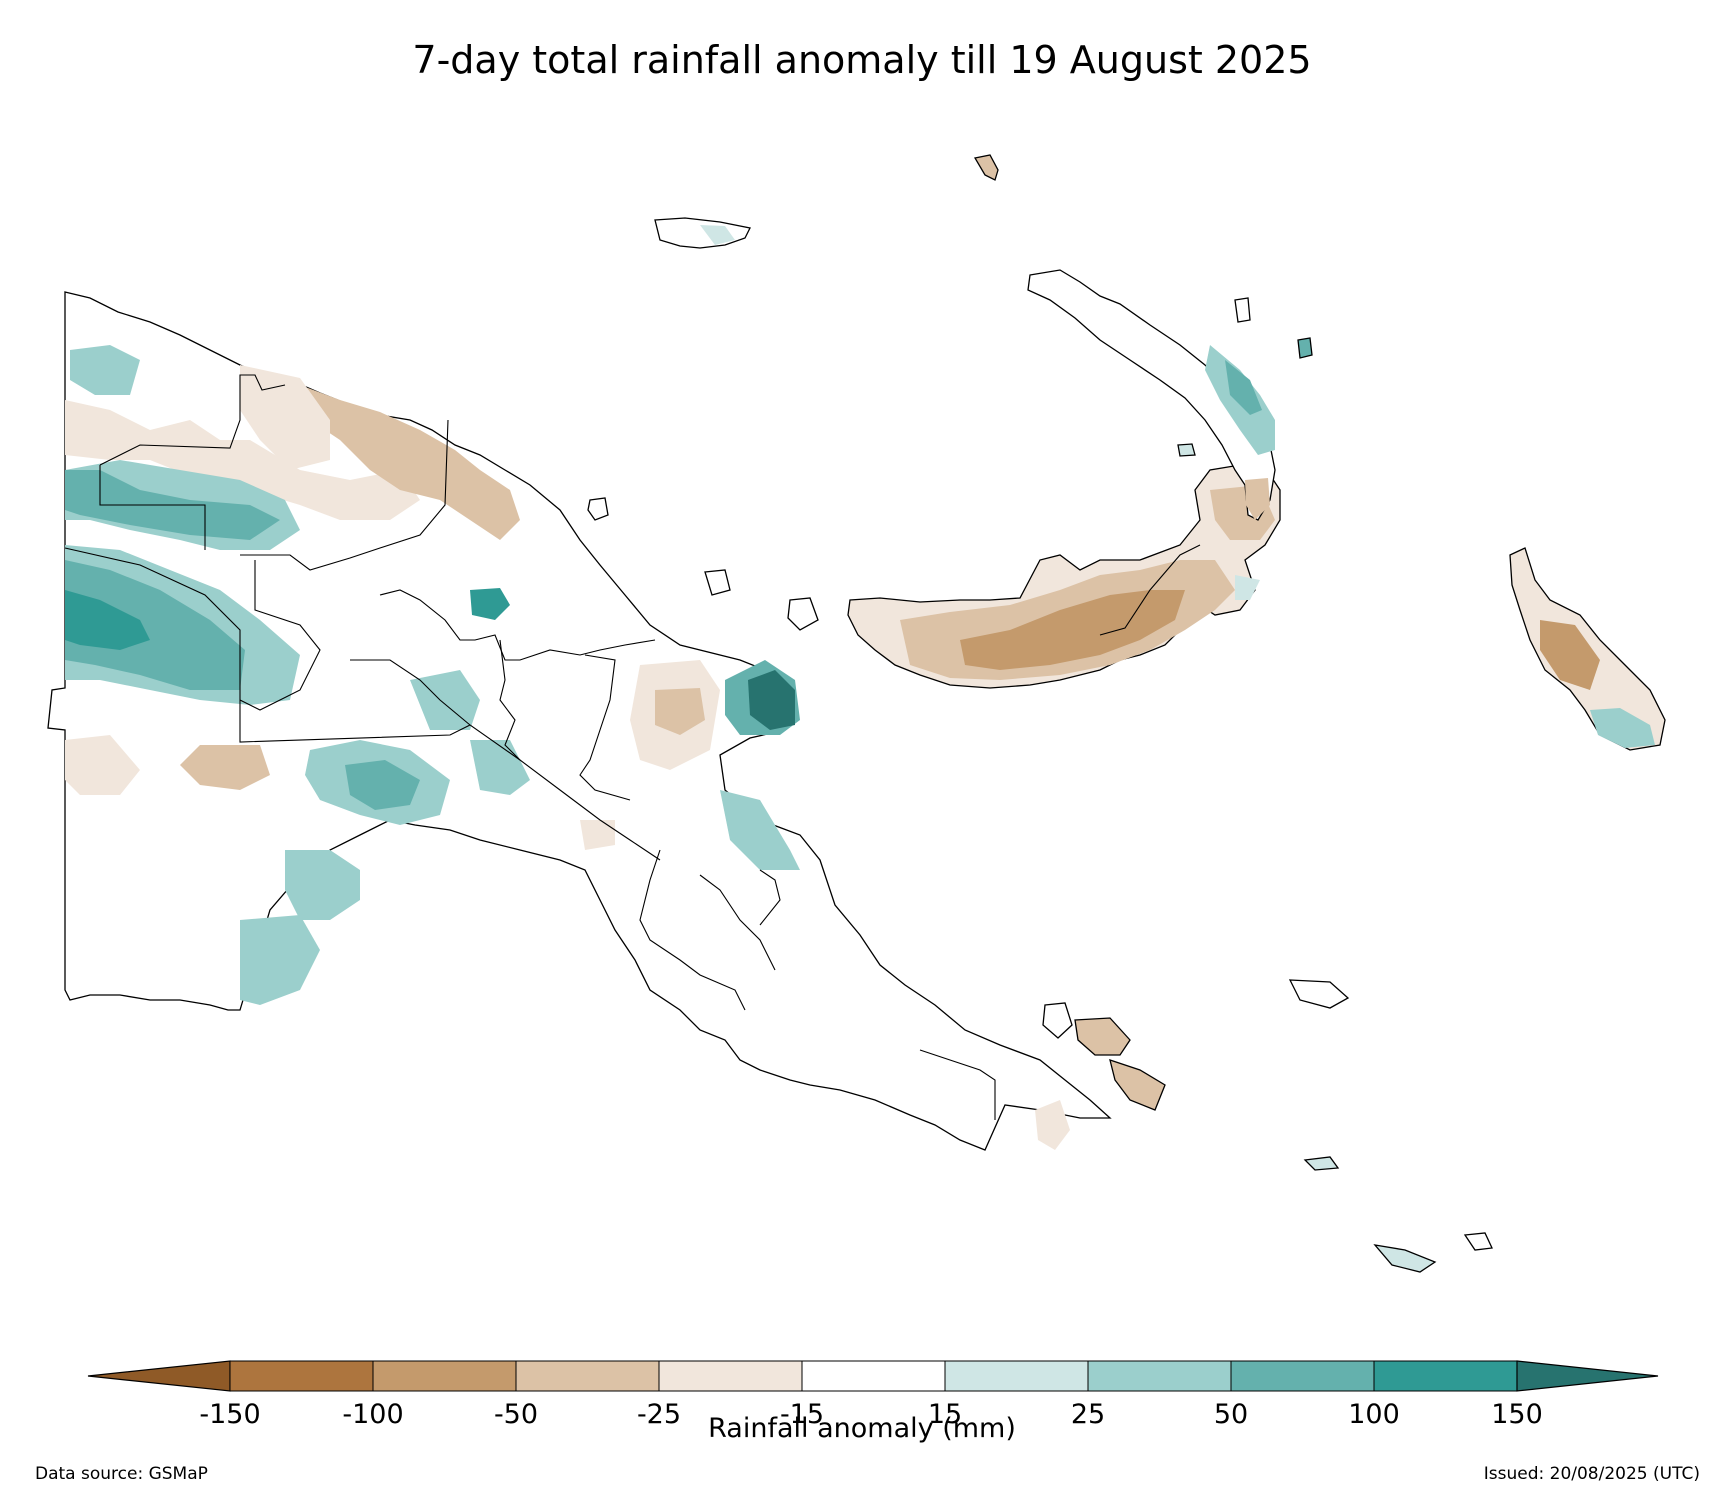 The height and width of the screenshot is (1494, 1724). What do you see at coordinates (659, 1414) in the screenshot?
I see `colorbar-tick: -25` at bounding box center [659, 1414].